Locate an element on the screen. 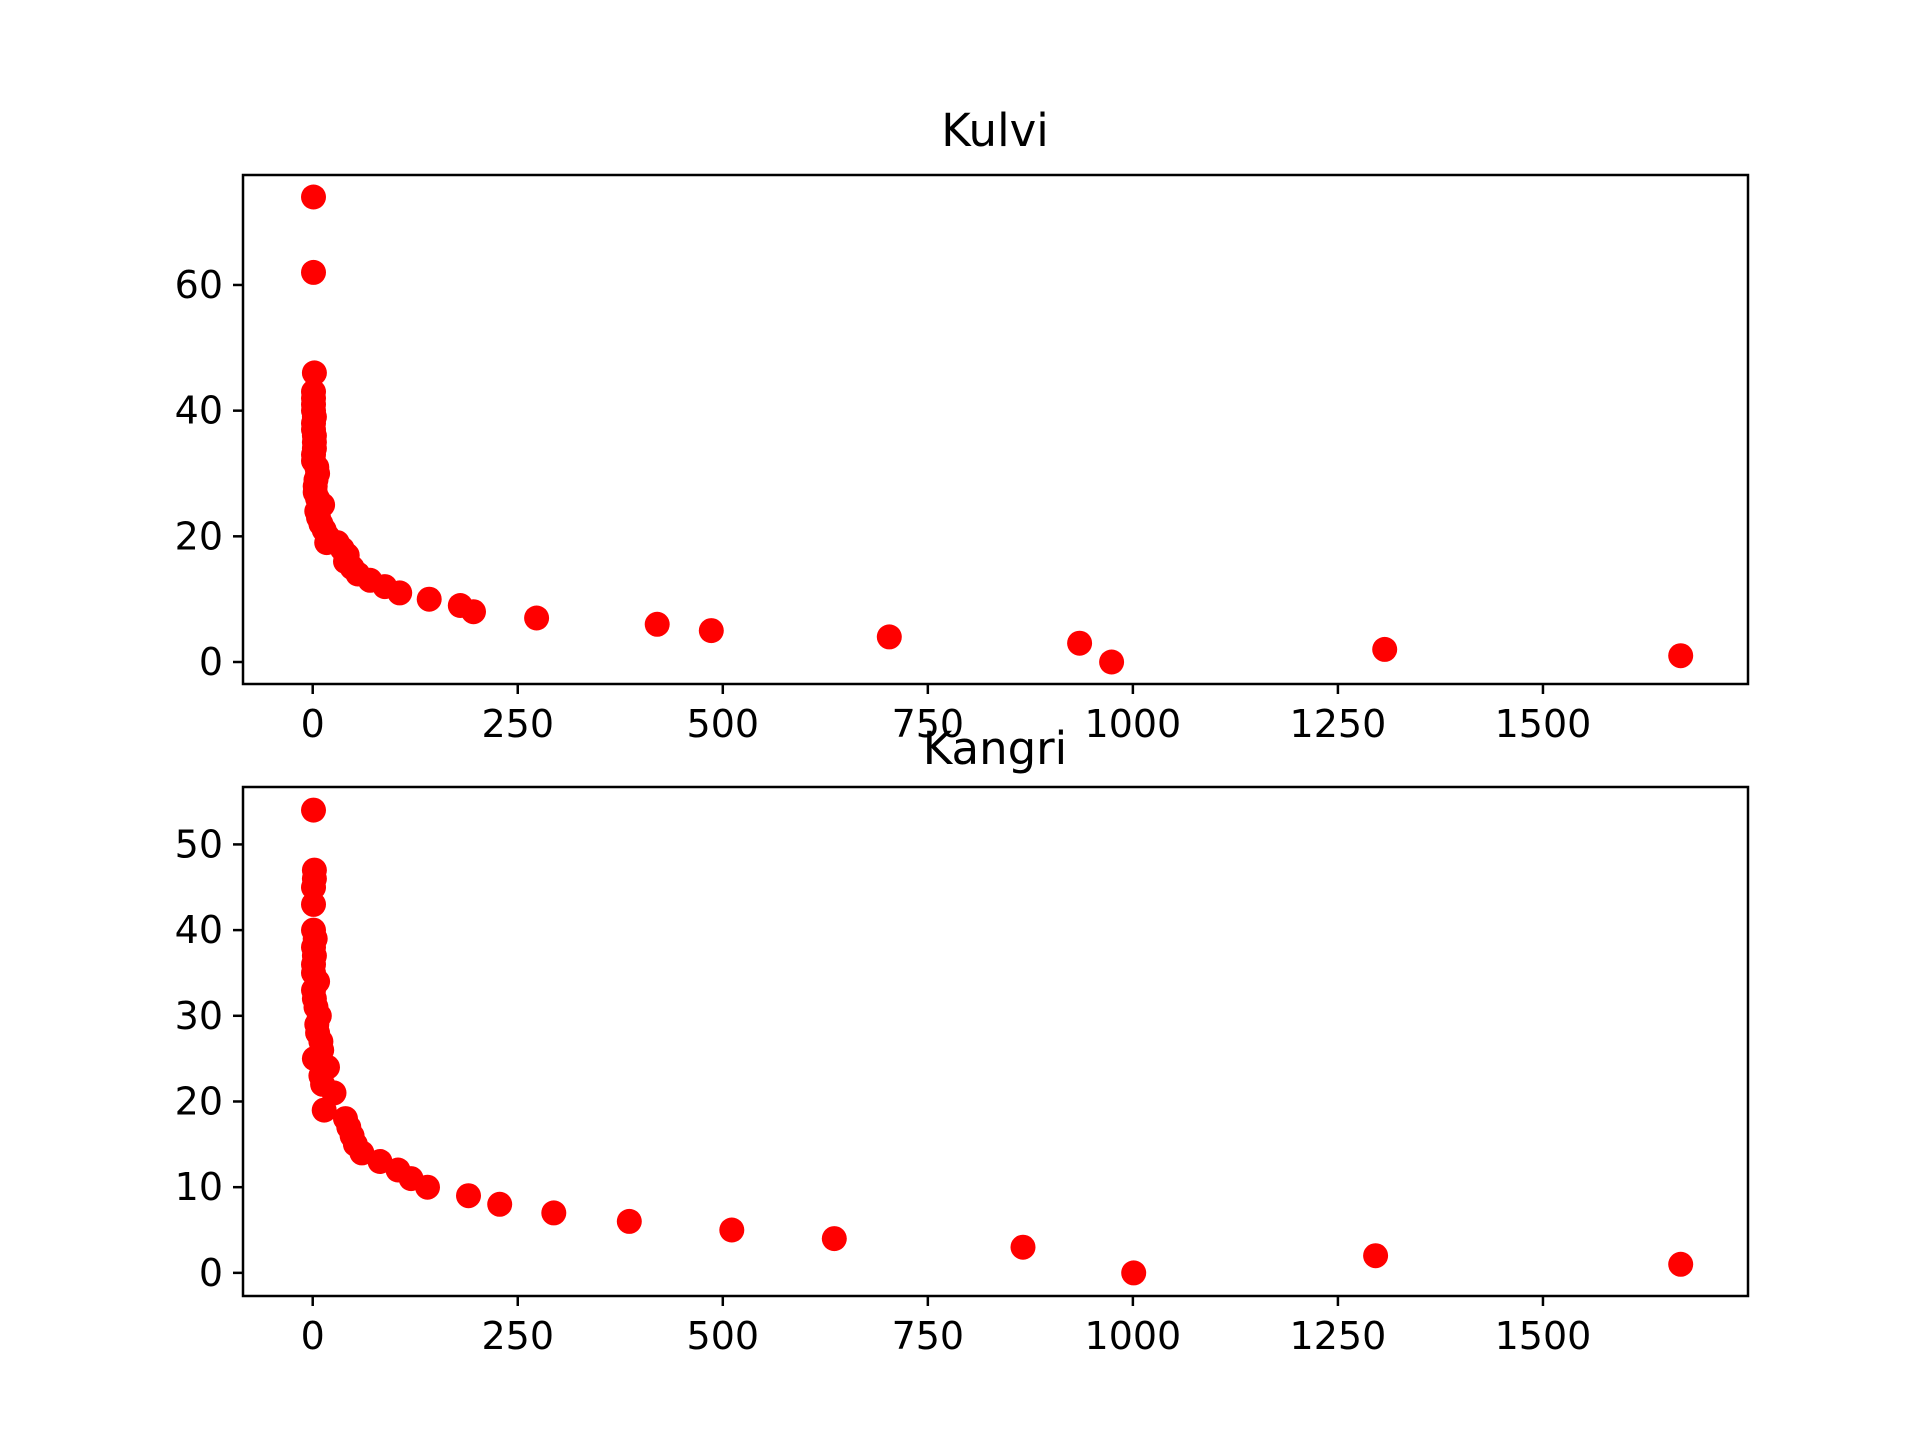 Image resolution: width=1920 pixels, height=1440 pixels. kangri-x-tick-label: 750 is located at coordinates (928, 1336).